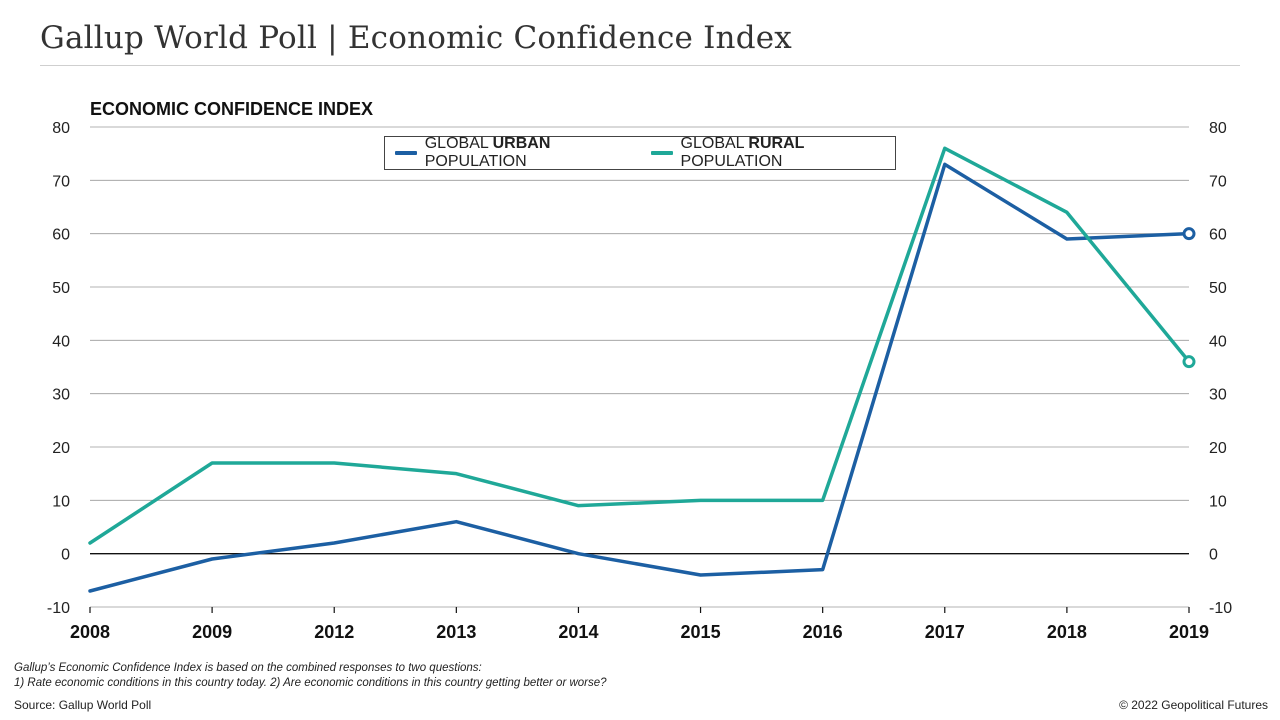  I want to click on y-tick-label-right: -10, so click(1220, 608).